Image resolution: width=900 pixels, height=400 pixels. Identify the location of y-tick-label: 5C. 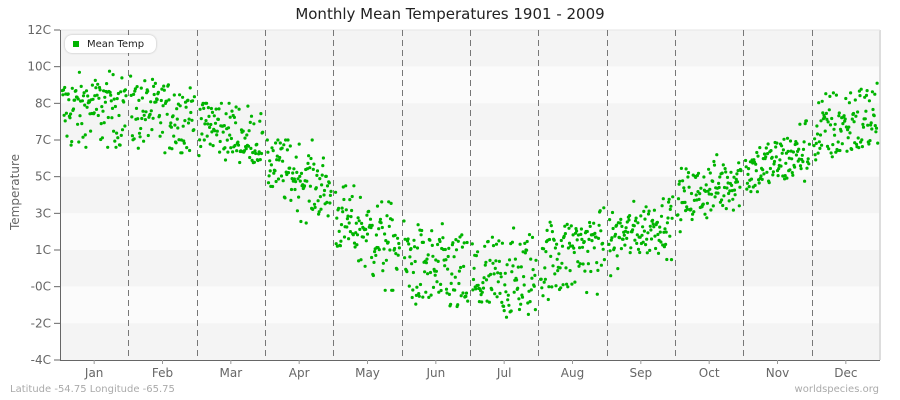
(43, 177).